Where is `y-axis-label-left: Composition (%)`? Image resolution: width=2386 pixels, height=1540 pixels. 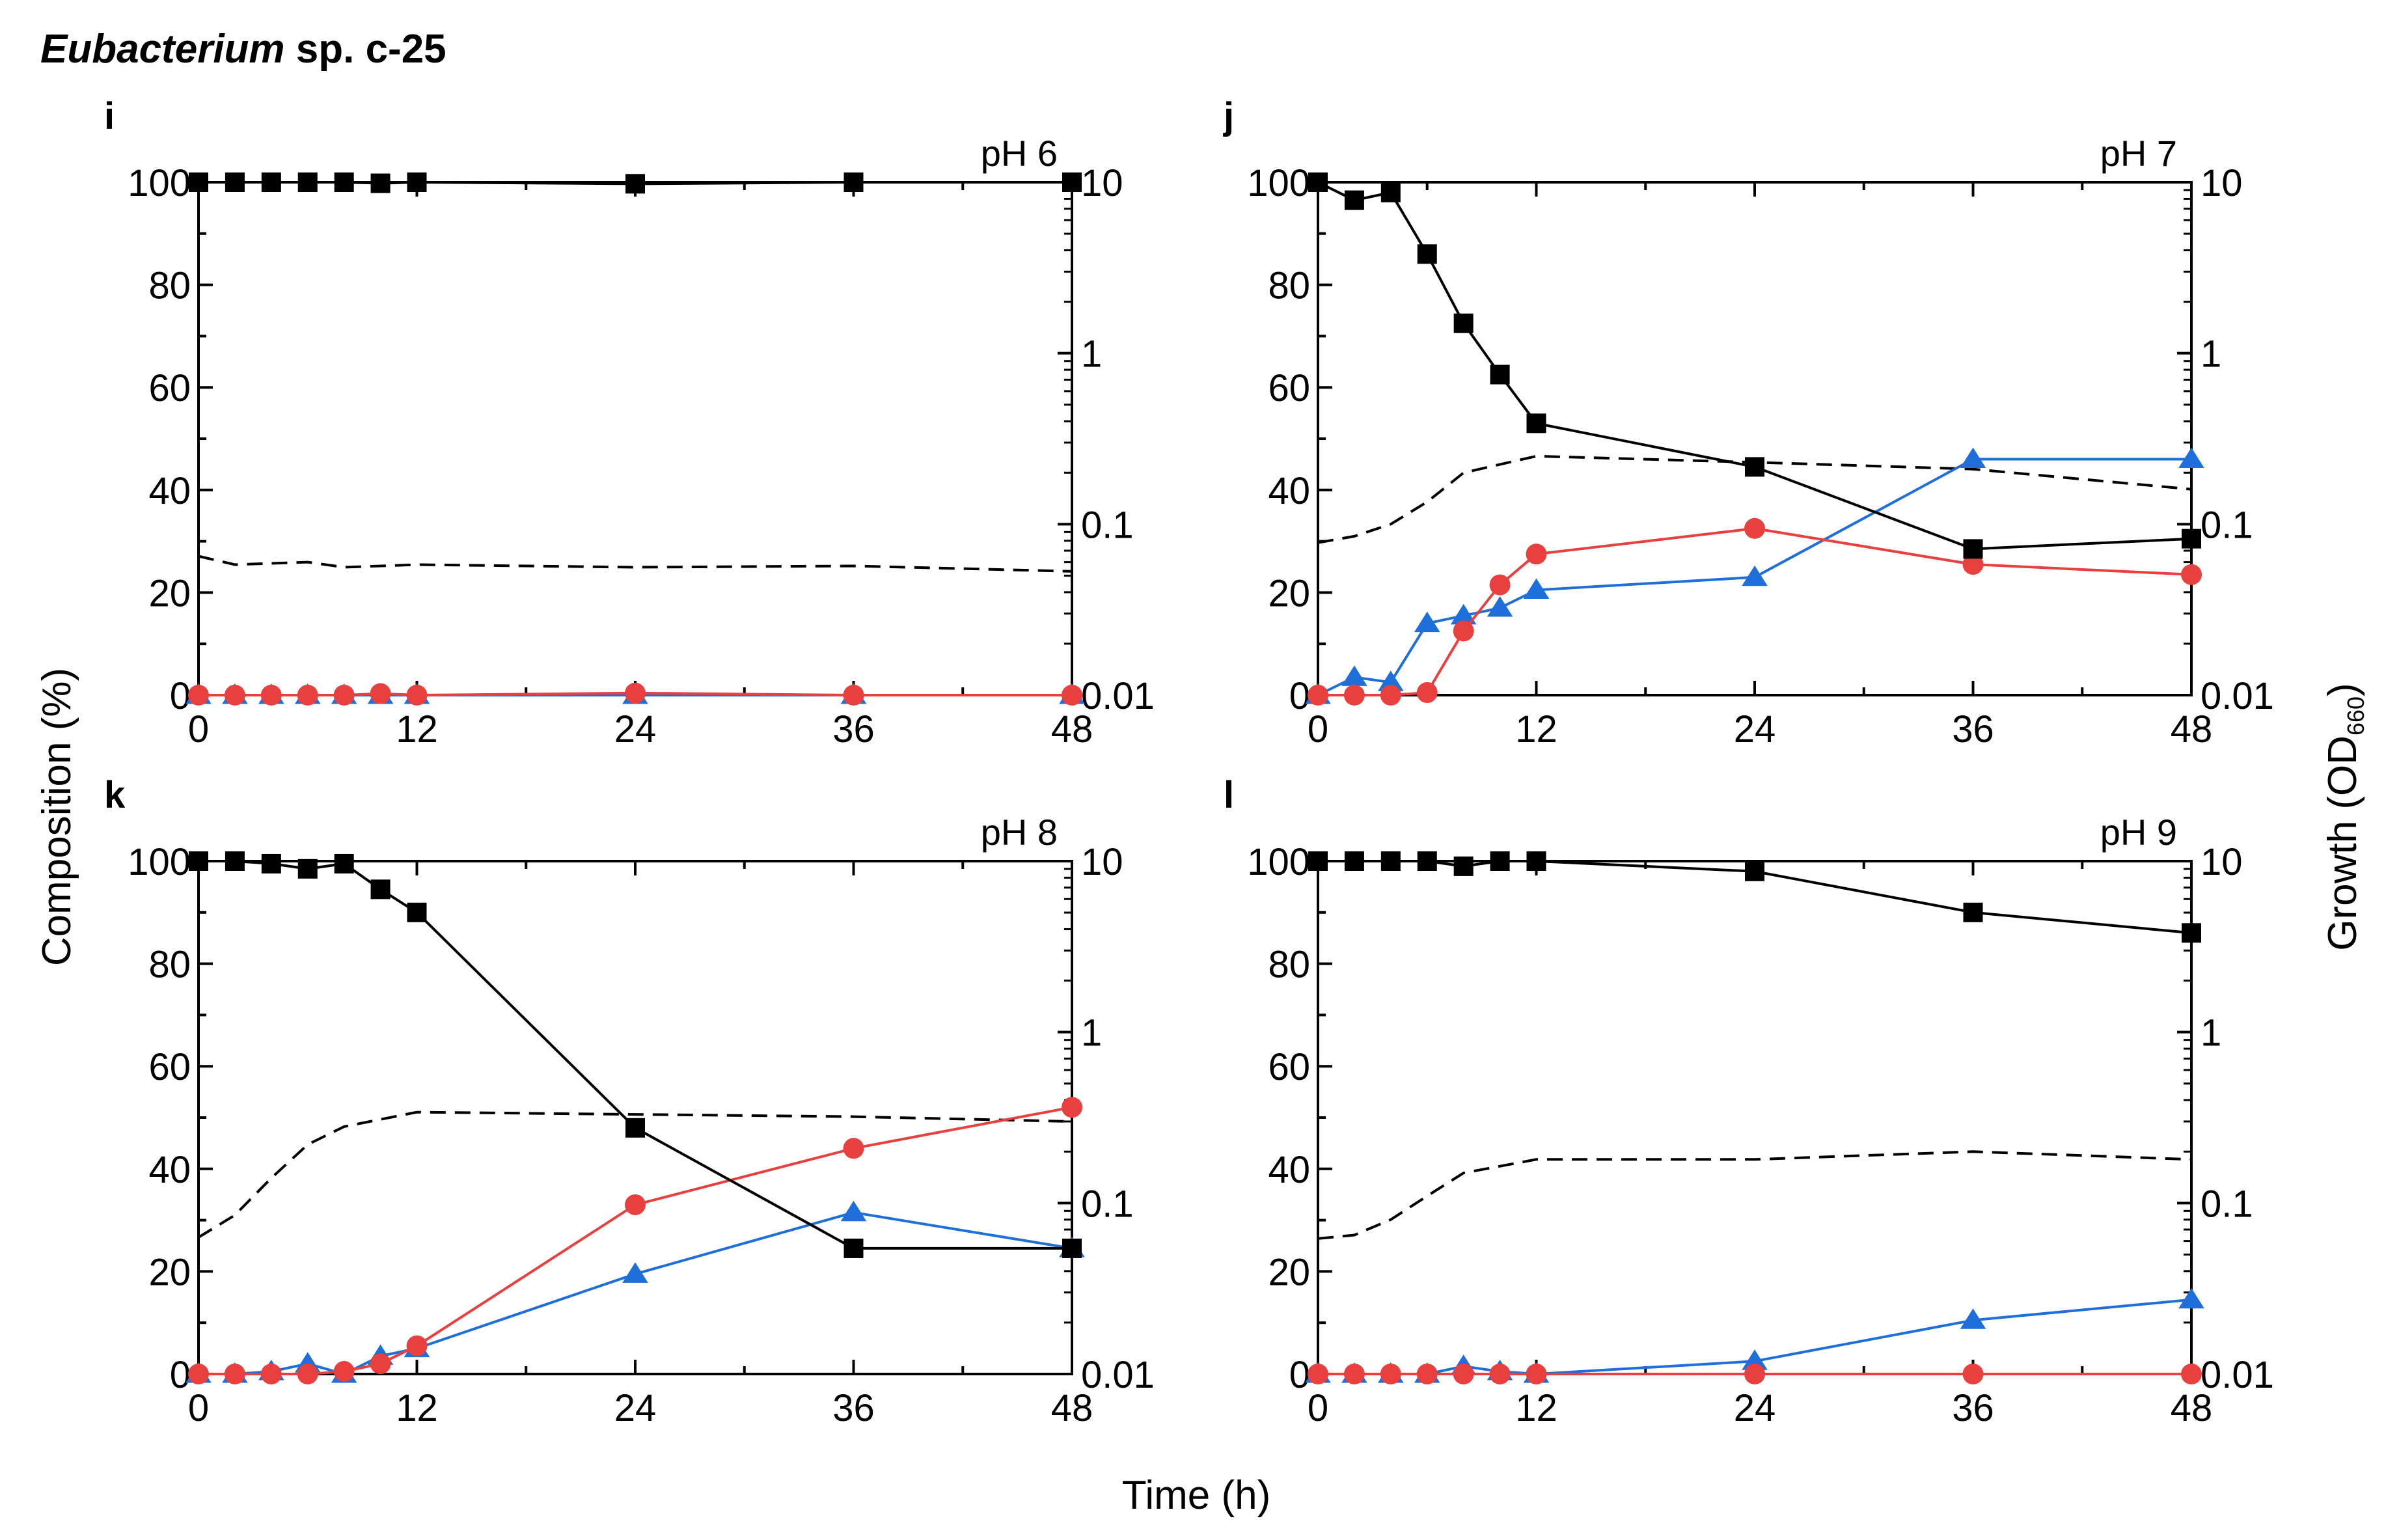 y-axis-label-left: Composition (%) is located at coordinates (56, 817).